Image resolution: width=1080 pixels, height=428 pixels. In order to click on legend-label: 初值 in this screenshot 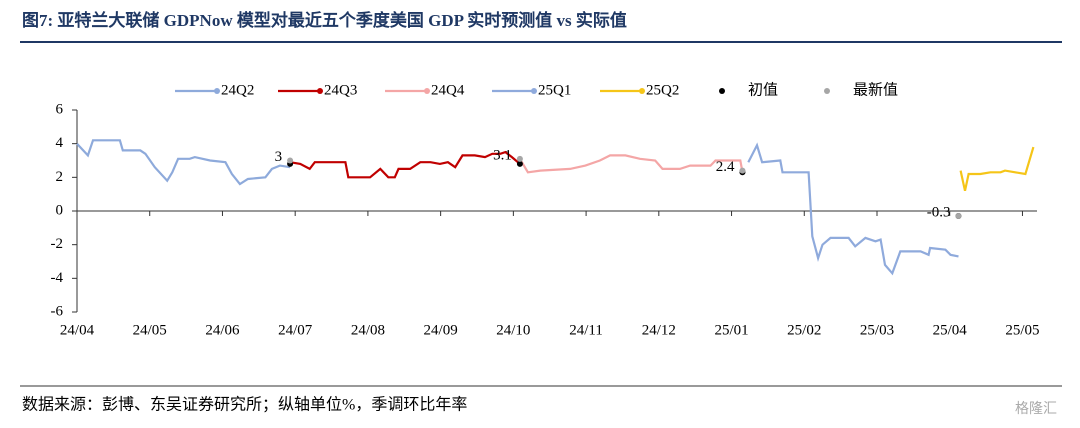, I will do `click(763, 89)`.